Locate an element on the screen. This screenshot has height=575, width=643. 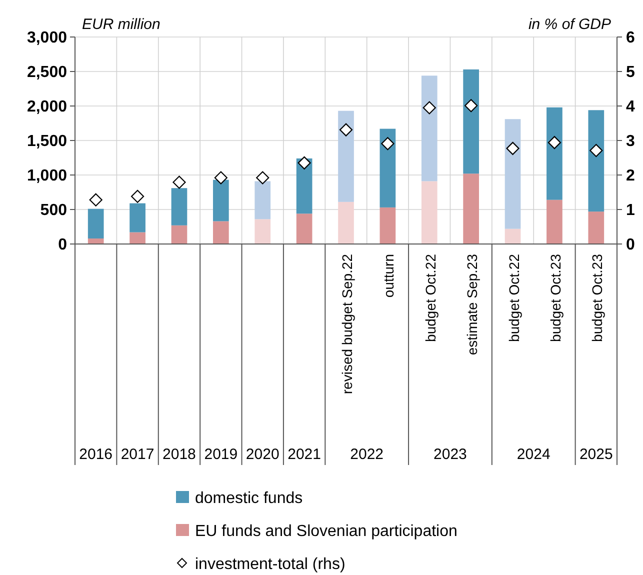
text: 2019 is located at coordinates (221, 454).